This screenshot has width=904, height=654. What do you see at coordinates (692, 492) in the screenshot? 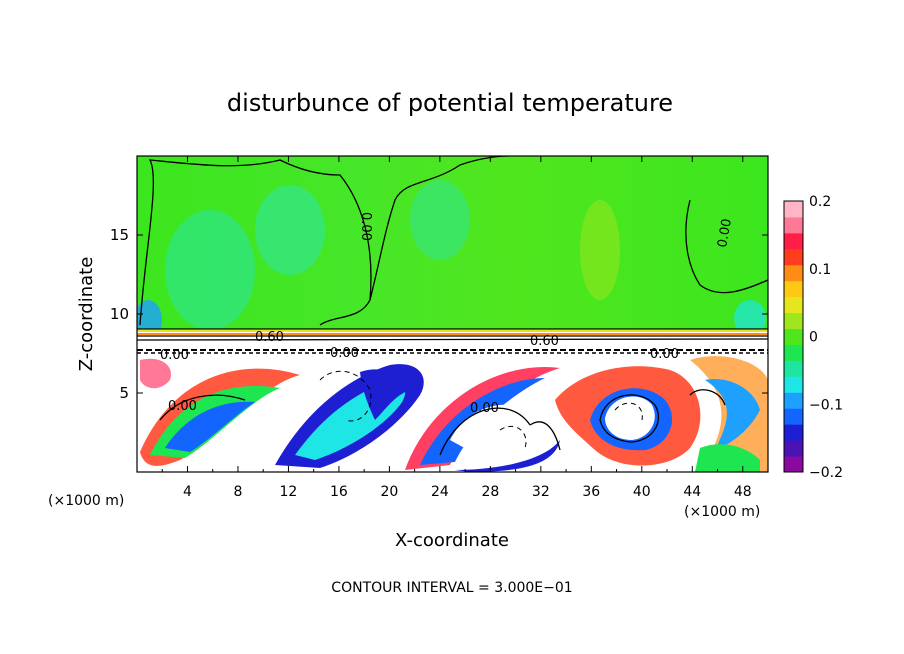
I see `x-tick-label: 44` at bounding box center [692, 492].